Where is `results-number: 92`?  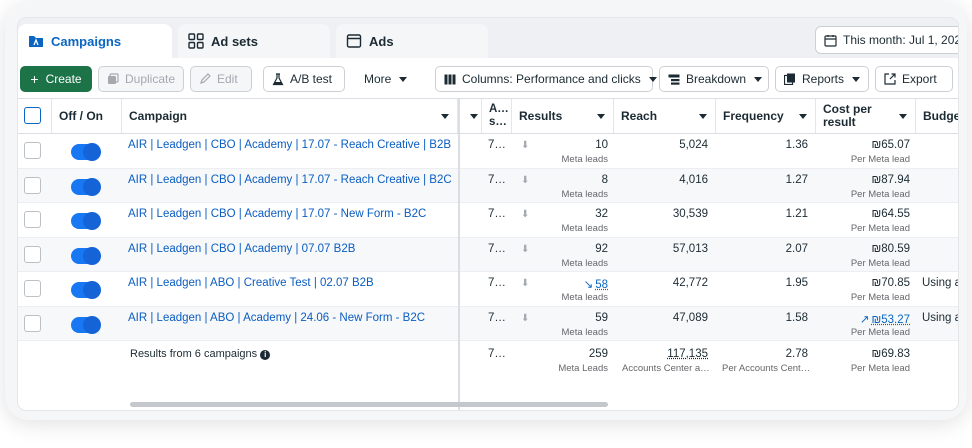
results-number: 92 is located at coordinates (601, 248).